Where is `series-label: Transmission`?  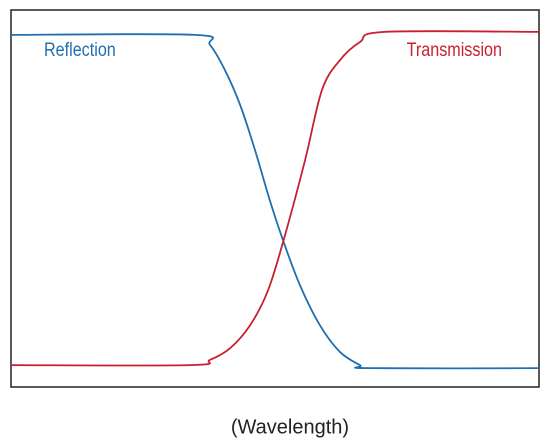
series-label: Transmission is located at coordinates (454, 50).